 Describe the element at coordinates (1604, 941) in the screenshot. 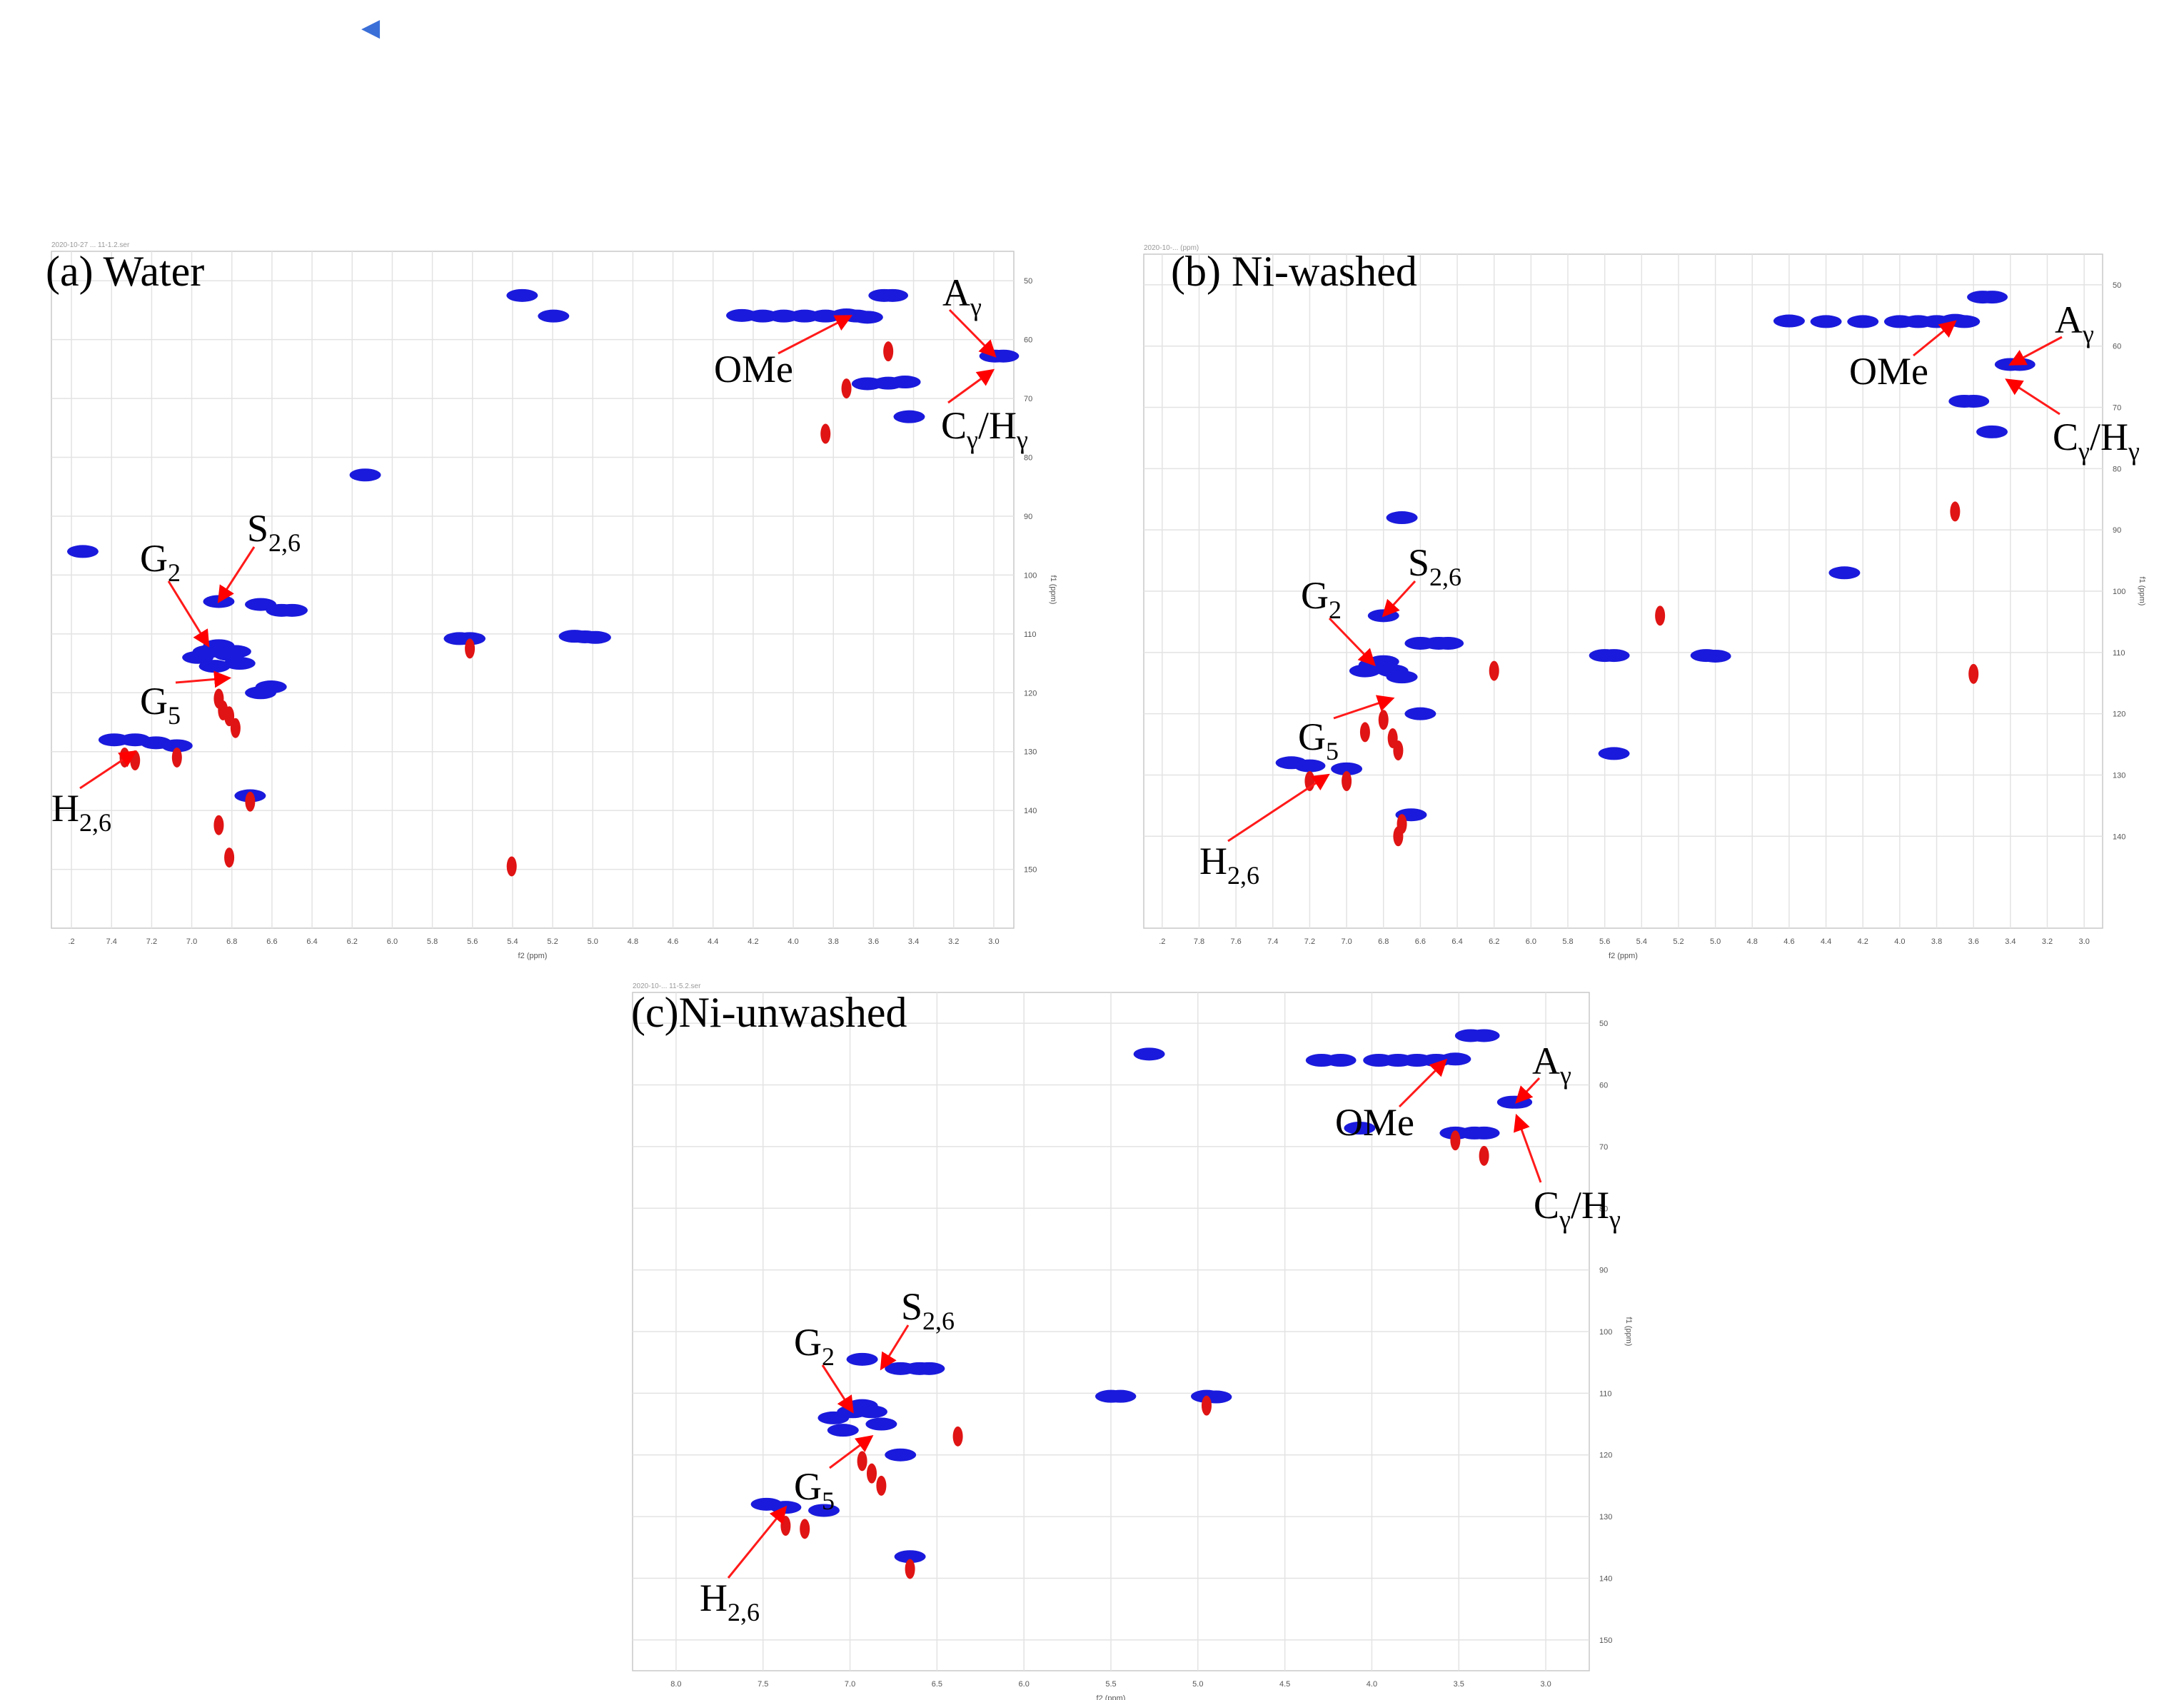

I see `x-tick-label: 5.6` at that location.